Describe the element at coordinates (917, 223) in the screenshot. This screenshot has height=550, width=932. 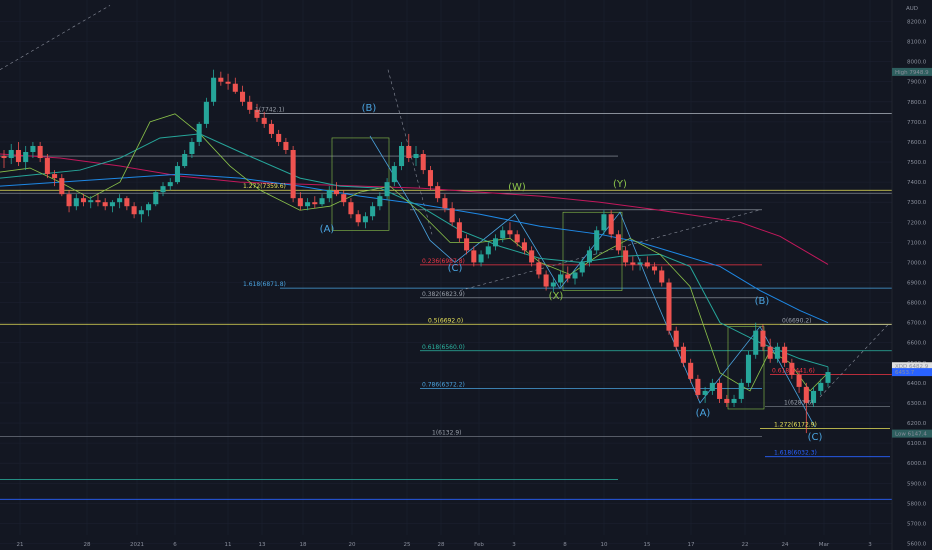
I see `price-tick-label: 7200.0` at that location.